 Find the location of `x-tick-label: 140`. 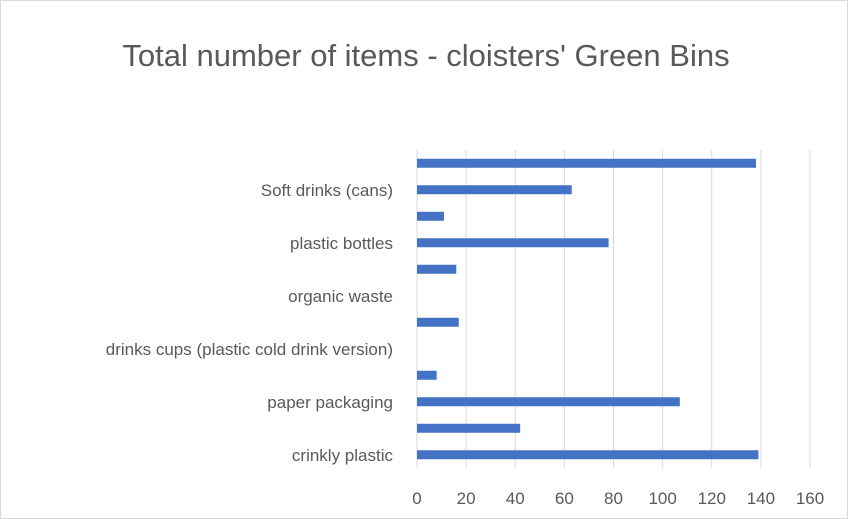

x-tick-label: 140 is located at coordinates (761, 498).